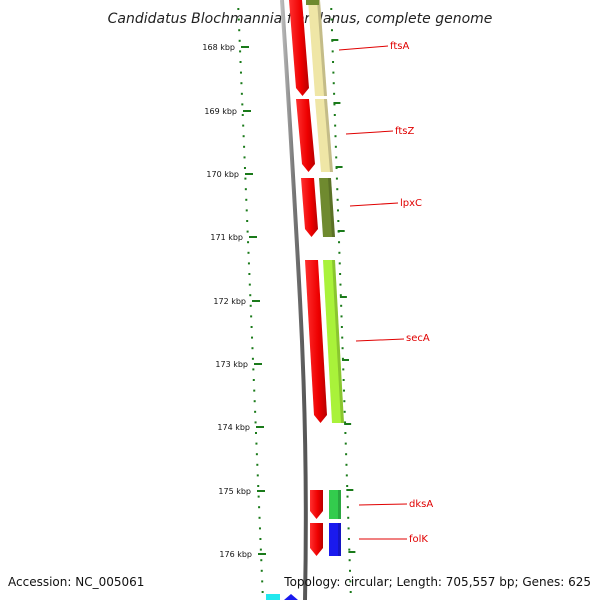 Image resolution: width=600 pixels, height=600 pixels. I want to click on gene-label-secA: secA, so click(418, 338).